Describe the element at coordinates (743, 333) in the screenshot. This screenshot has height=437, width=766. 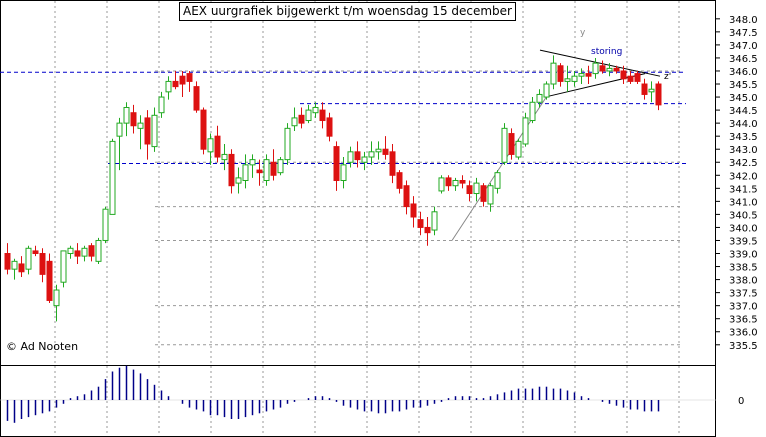
I see `y-tick-label: 336.0` at that location.